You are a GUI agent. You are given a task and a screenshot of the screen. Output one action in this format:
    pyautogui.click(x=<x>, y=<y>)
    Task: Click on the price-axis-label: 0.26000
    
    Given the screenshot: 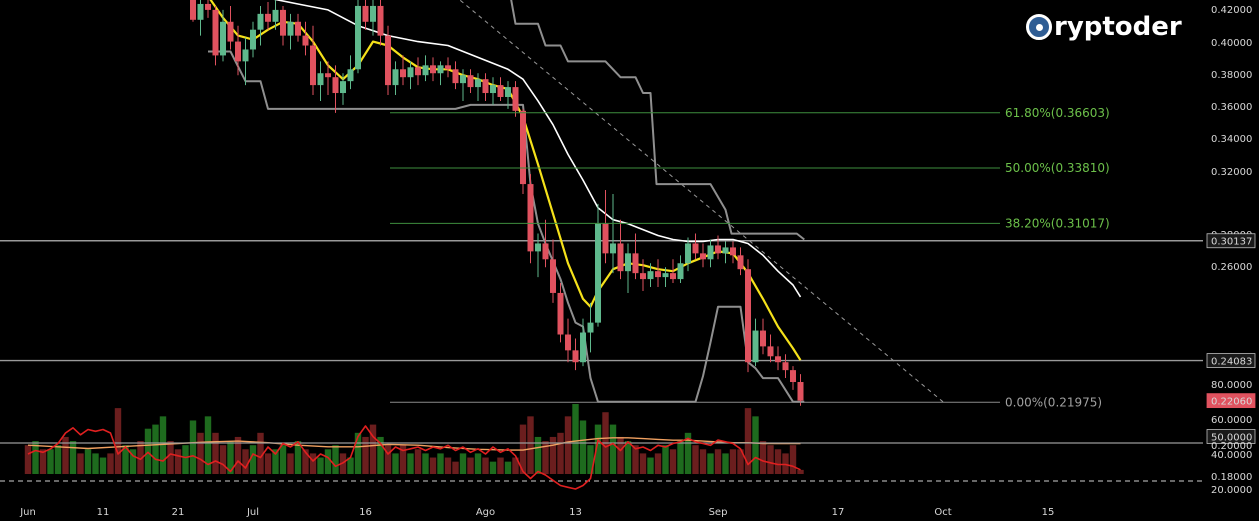 What is the action you would take?
    pyautogui.click(x=1231, y=267)
    